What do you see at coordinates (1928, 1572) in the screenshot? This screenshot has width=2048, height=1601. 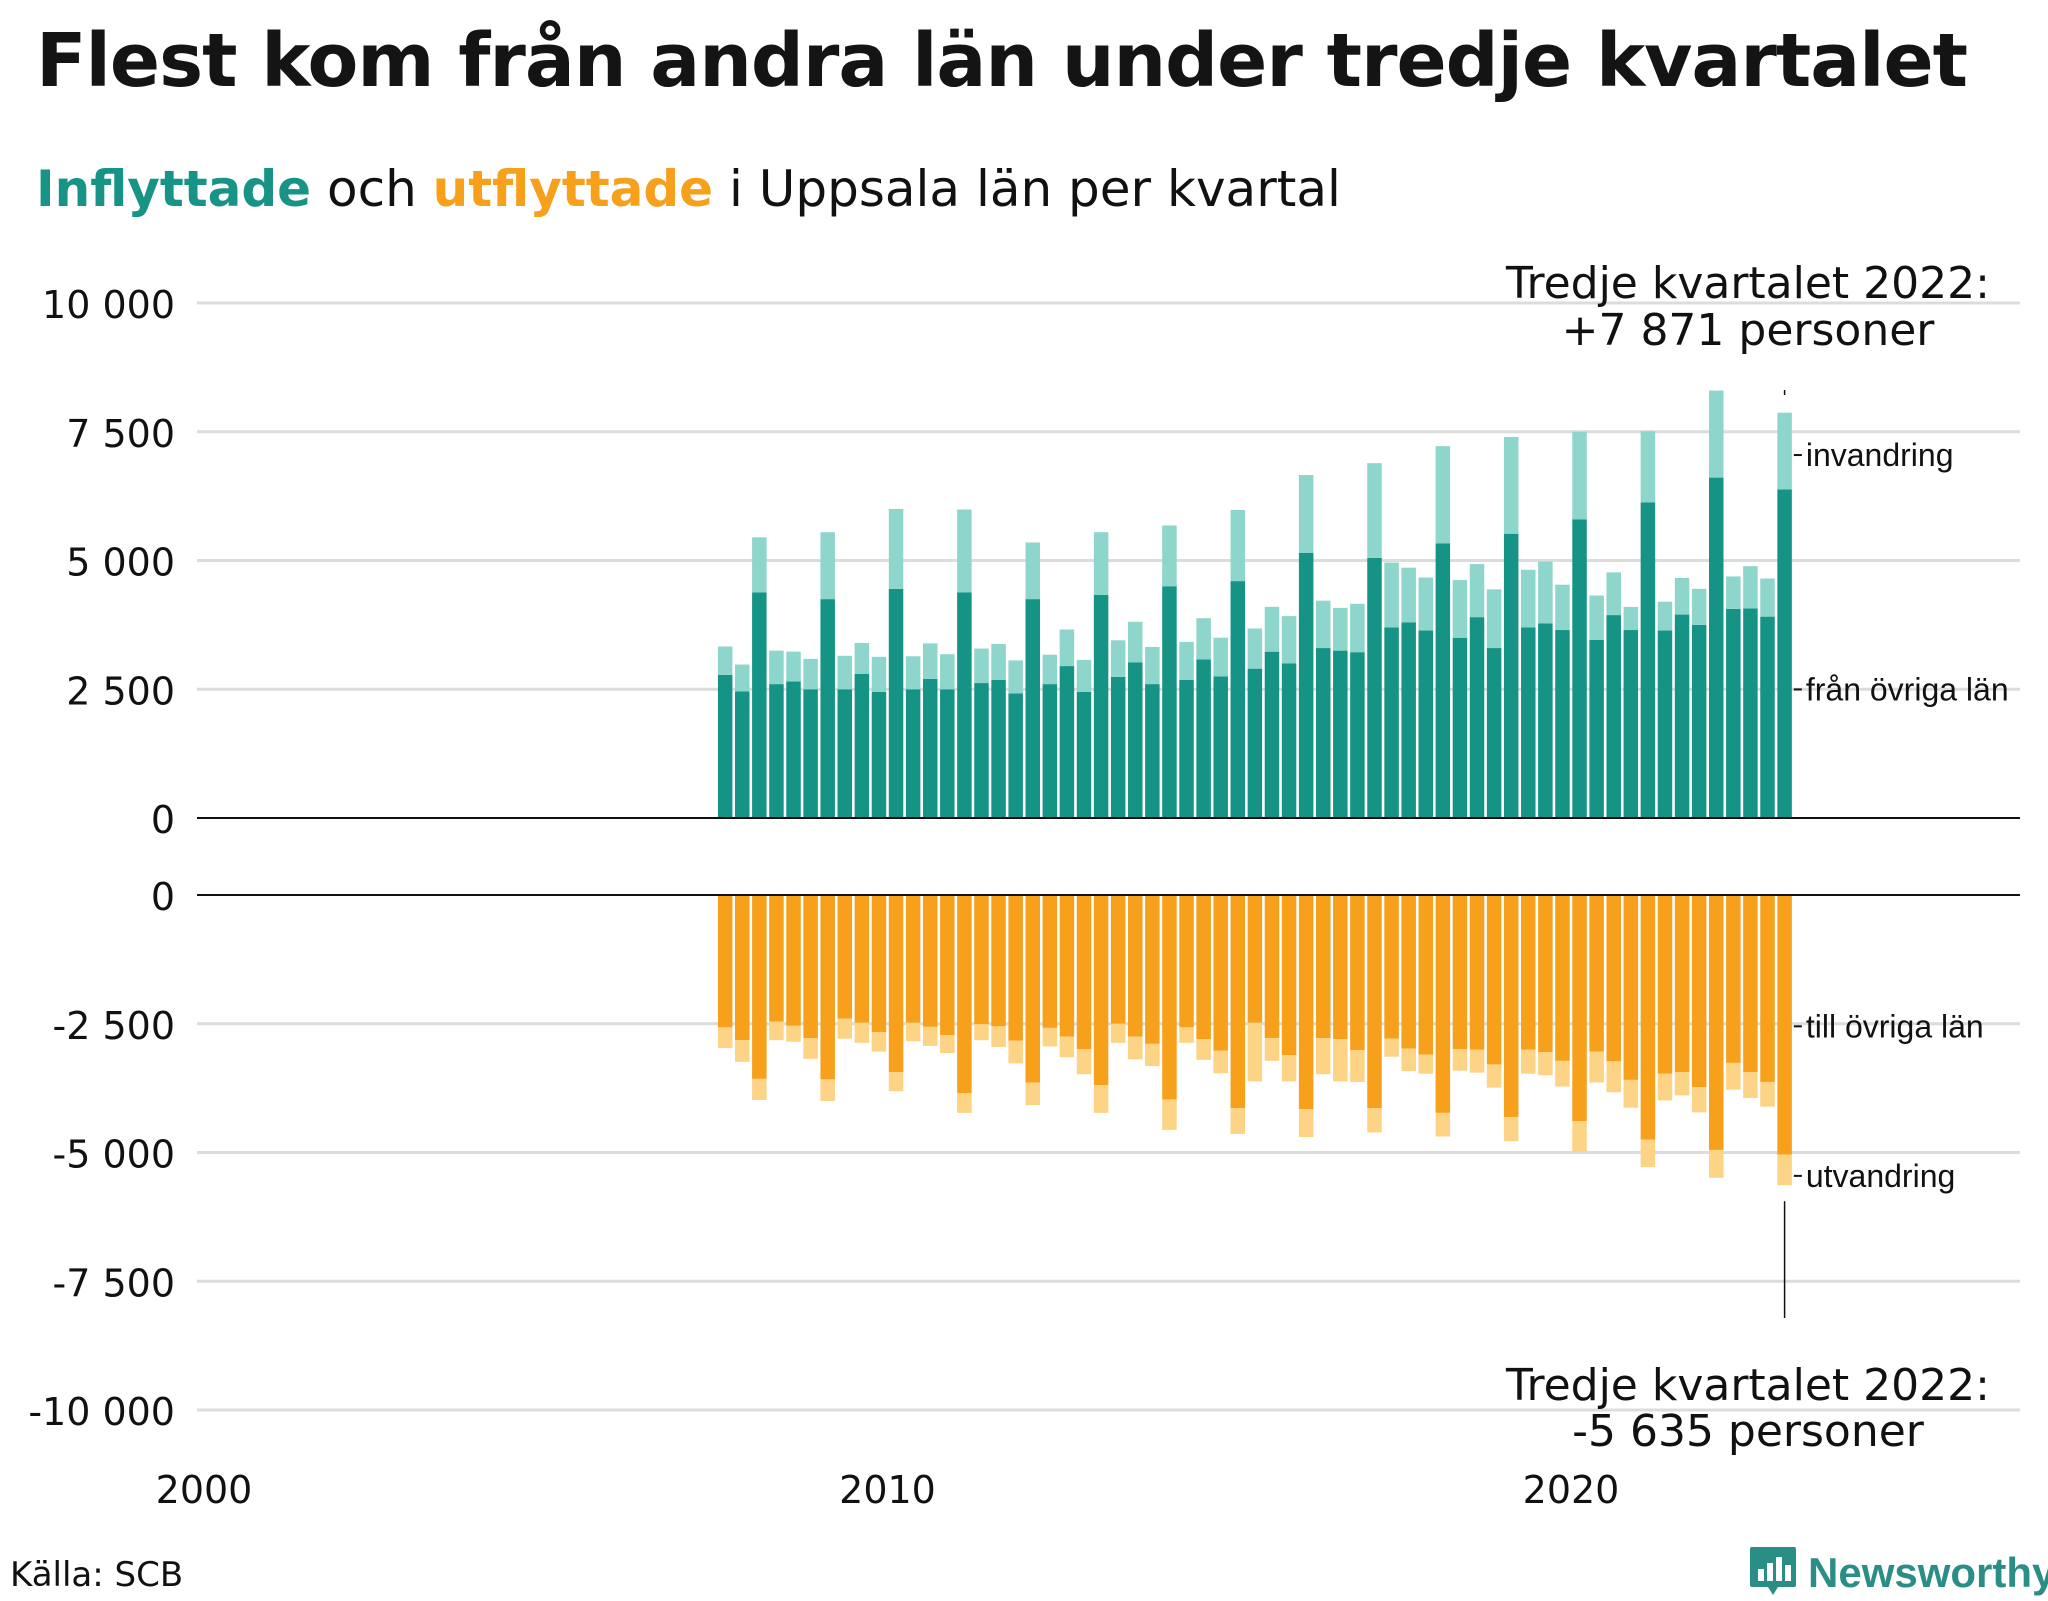 I see `brand-name: Newsworthy` at bounding box center [1928, 1572].